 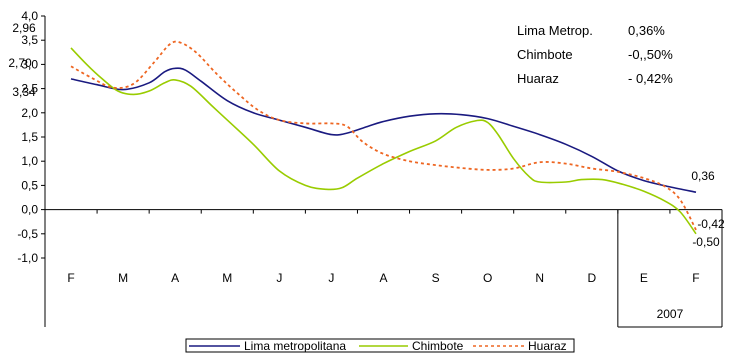 What do you see at coordinates (487, 278) in the screenshot?
I see `x-tick-label: O` at bounding box center [487, 278].